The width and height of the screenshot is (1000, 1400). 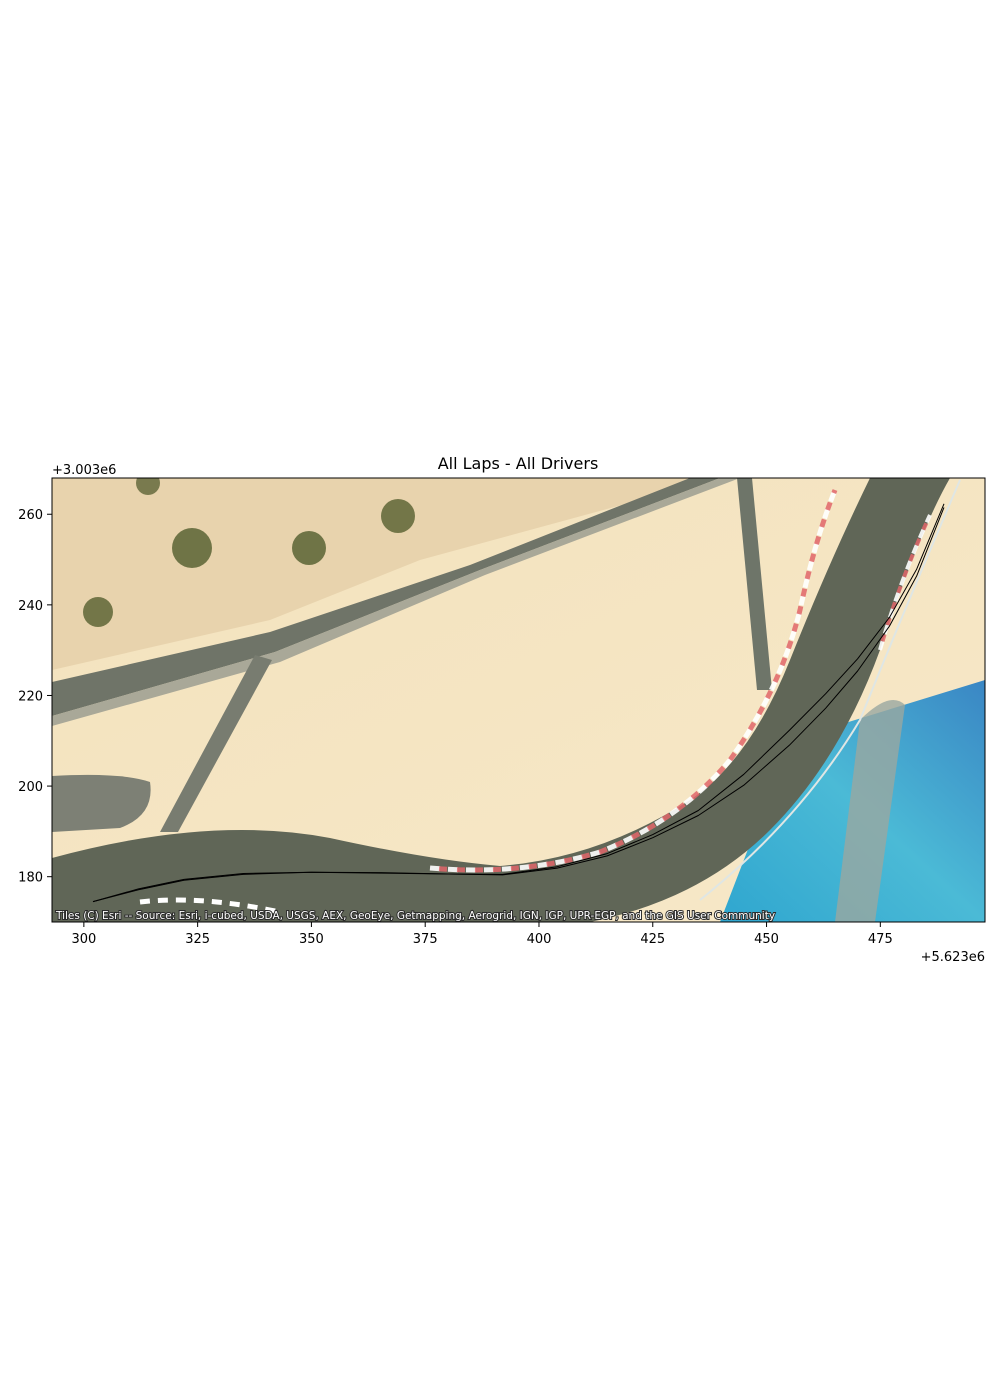 I want to click on x-axis: 300 325 350 375 400 425 450 475, so click(x=482, y=934).